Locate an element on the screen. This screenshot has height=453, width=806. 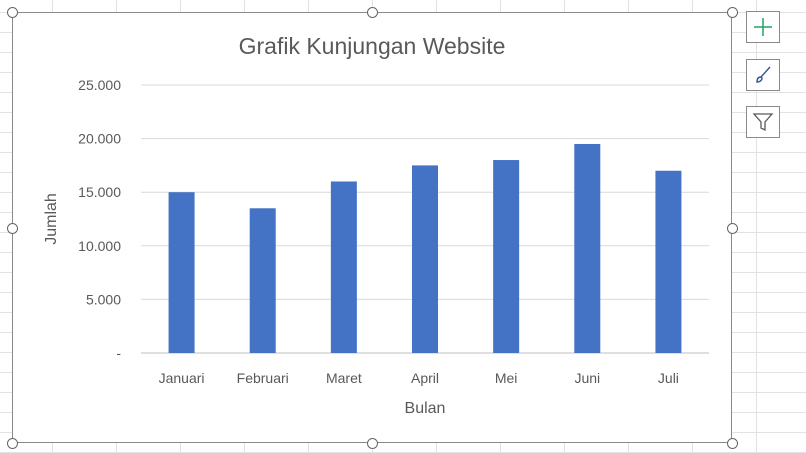
resize-handle-bottom-left is located at coordinates (12, 443).